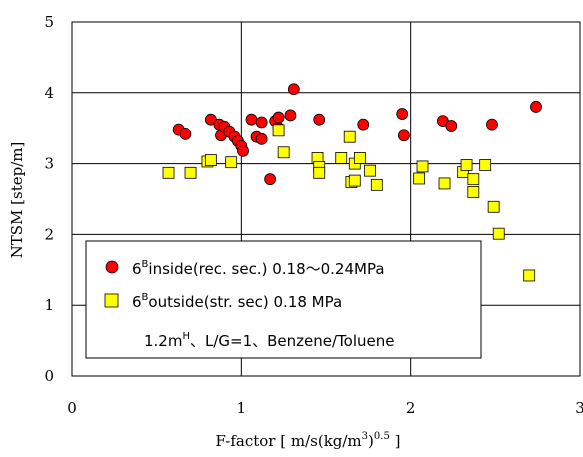  I want to click on x-tick-label: 3, so click(579, 408).